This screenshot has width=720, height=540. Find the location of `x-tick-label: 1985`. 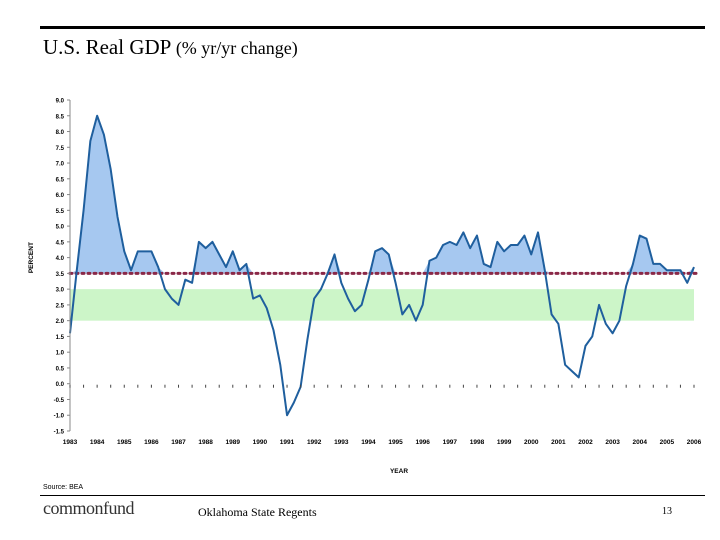

x-tick-label: 1985 is located at coordinates (124, 442).